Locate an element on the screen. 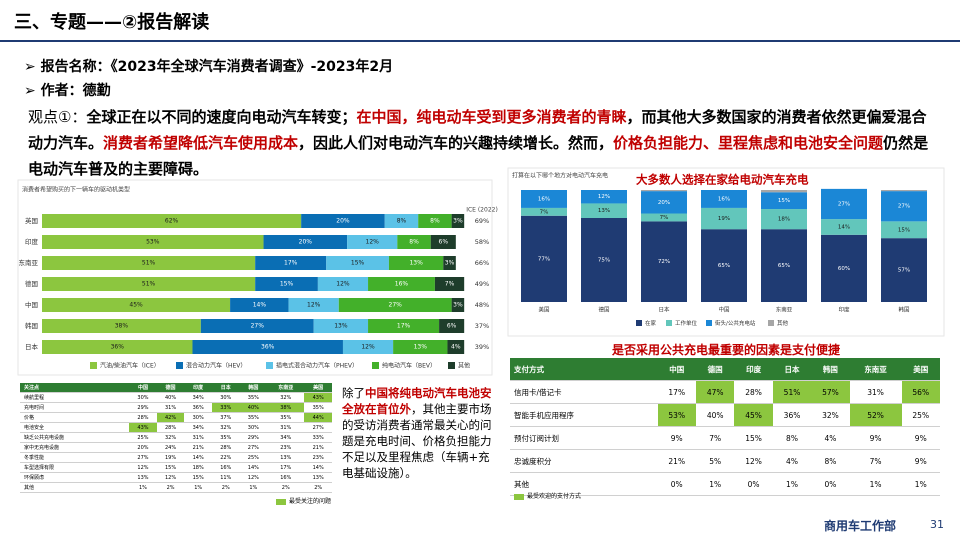 This screenshot has height=540, width=960. table-cell: 37% is located at coordinates (225, 417).